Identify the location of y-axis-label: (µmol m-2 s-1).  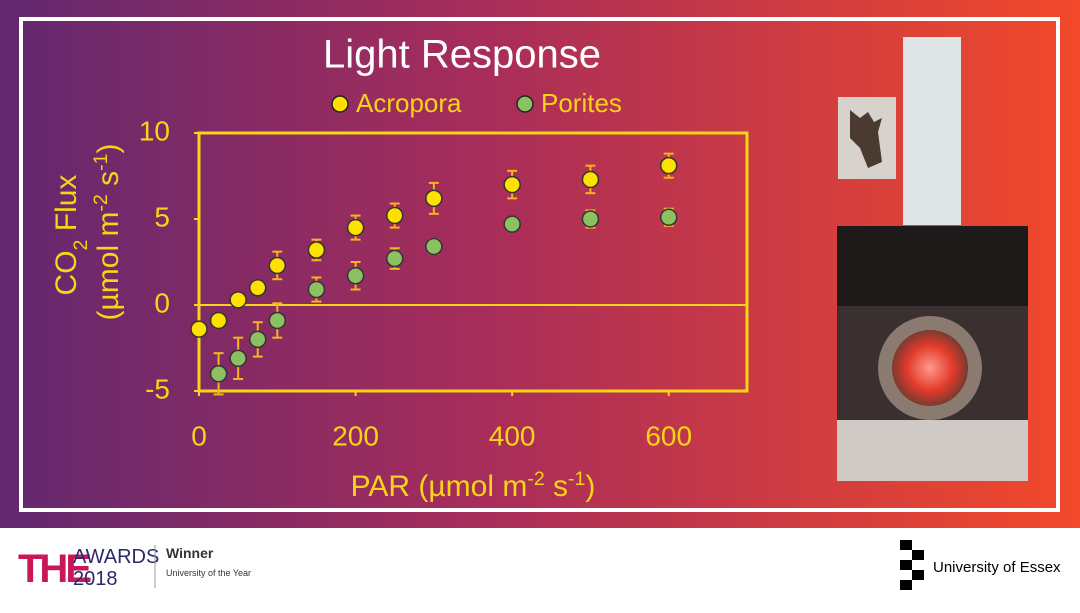
(107, 232).